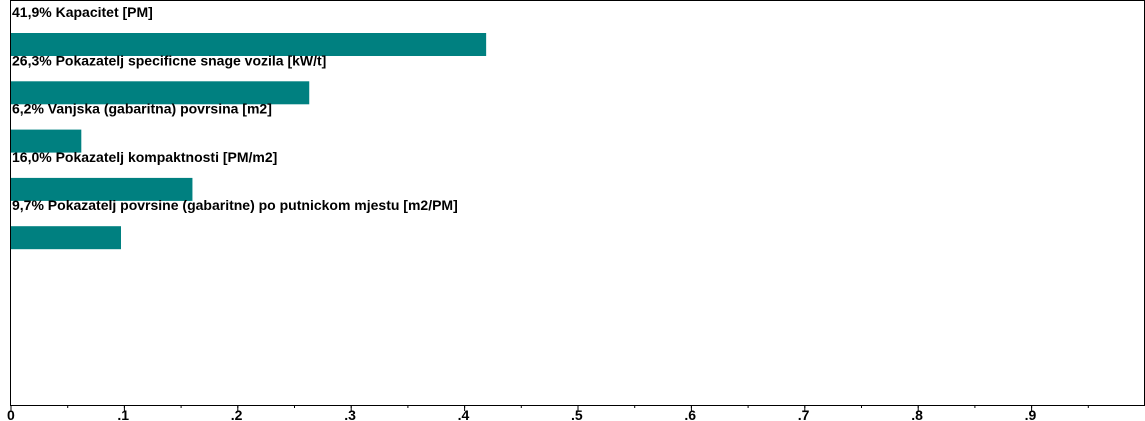  What do you see at coordinates (123, 414) in the screenshot?
I see `x-tick-label: .1` at bounding box center [123, 414].